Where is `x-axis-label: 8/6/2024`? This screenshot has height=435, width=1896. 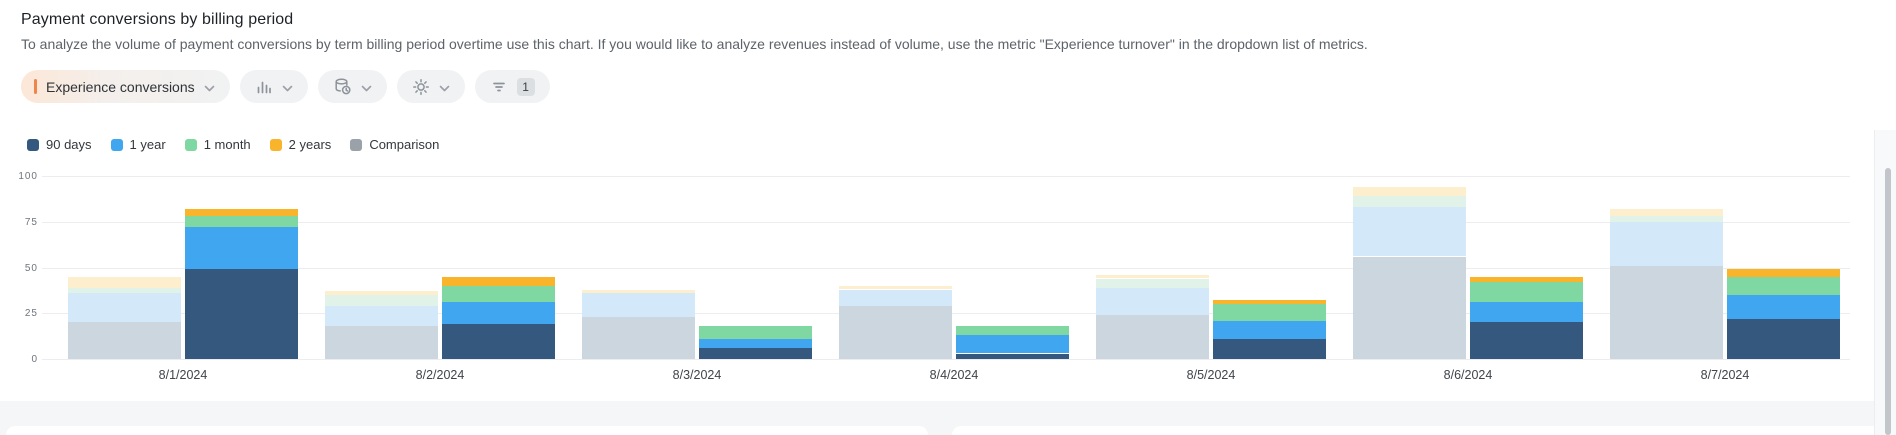 x-axis-label: 8/6/2024 is located at coordinates (1468, 375).